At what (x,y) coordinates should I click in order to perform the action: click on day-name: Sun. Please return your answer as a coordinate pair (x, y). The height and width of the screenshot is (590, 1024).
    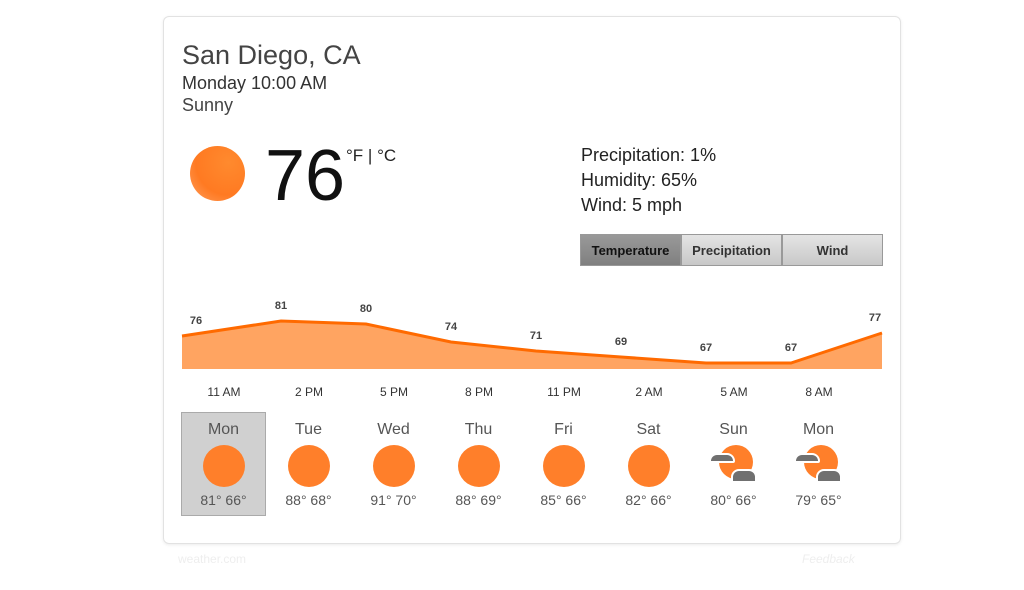
    Looking at the image, I should click on (733, 429).